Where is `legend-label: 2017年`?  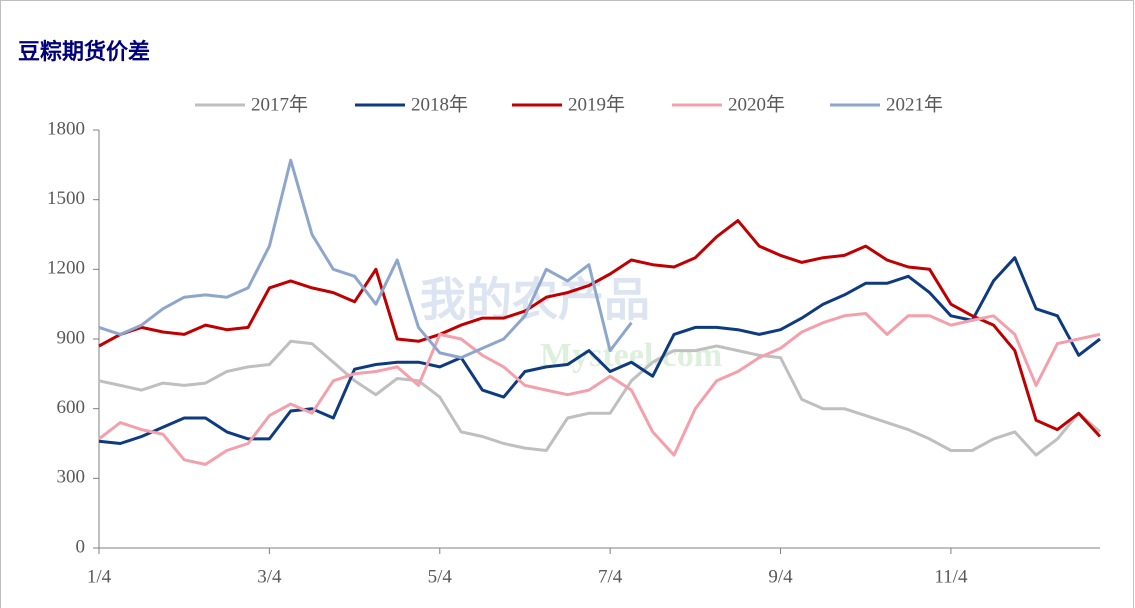
legend-label: 2017年 is located at coordinates (279, 104).